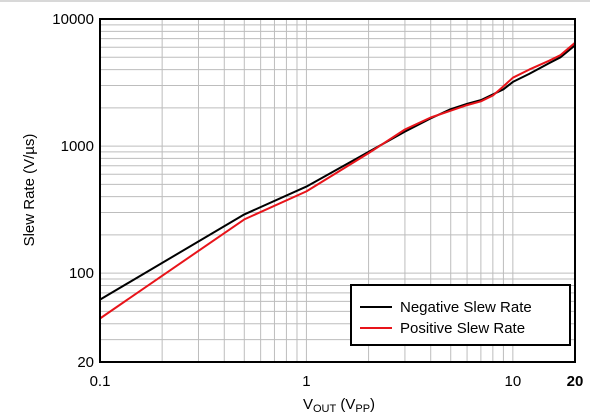 The width and height of the screenshot is (590, 413). I want to click on x-axis-label-unit-sub: PP, so click(362, 408).